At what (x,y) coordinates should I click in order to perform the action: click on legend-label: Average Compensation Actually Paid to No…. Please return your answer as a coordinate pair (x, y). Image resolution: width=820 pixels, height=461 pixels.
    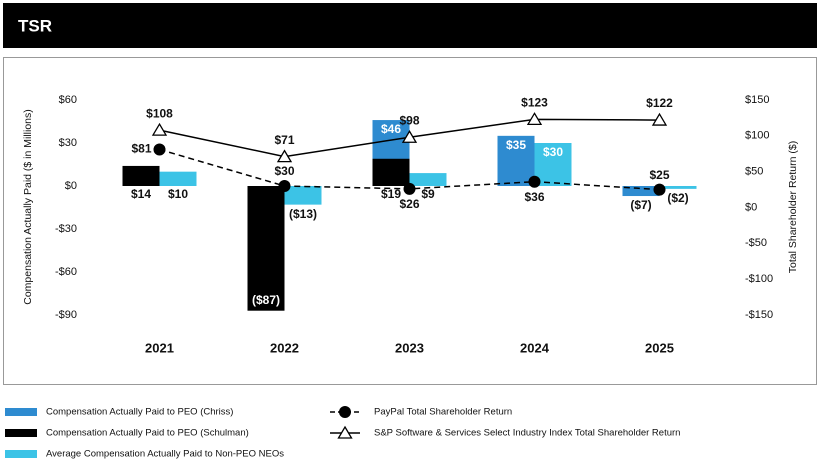
    Looking at the image, I should click on (165, 454).